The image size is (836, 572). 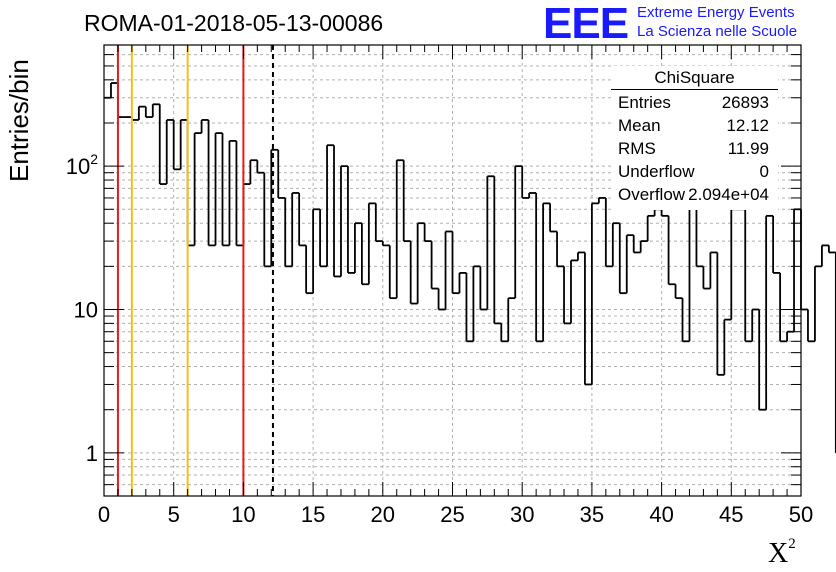 I want to click on stats-value: 12.12, so click(x=747, y=125).